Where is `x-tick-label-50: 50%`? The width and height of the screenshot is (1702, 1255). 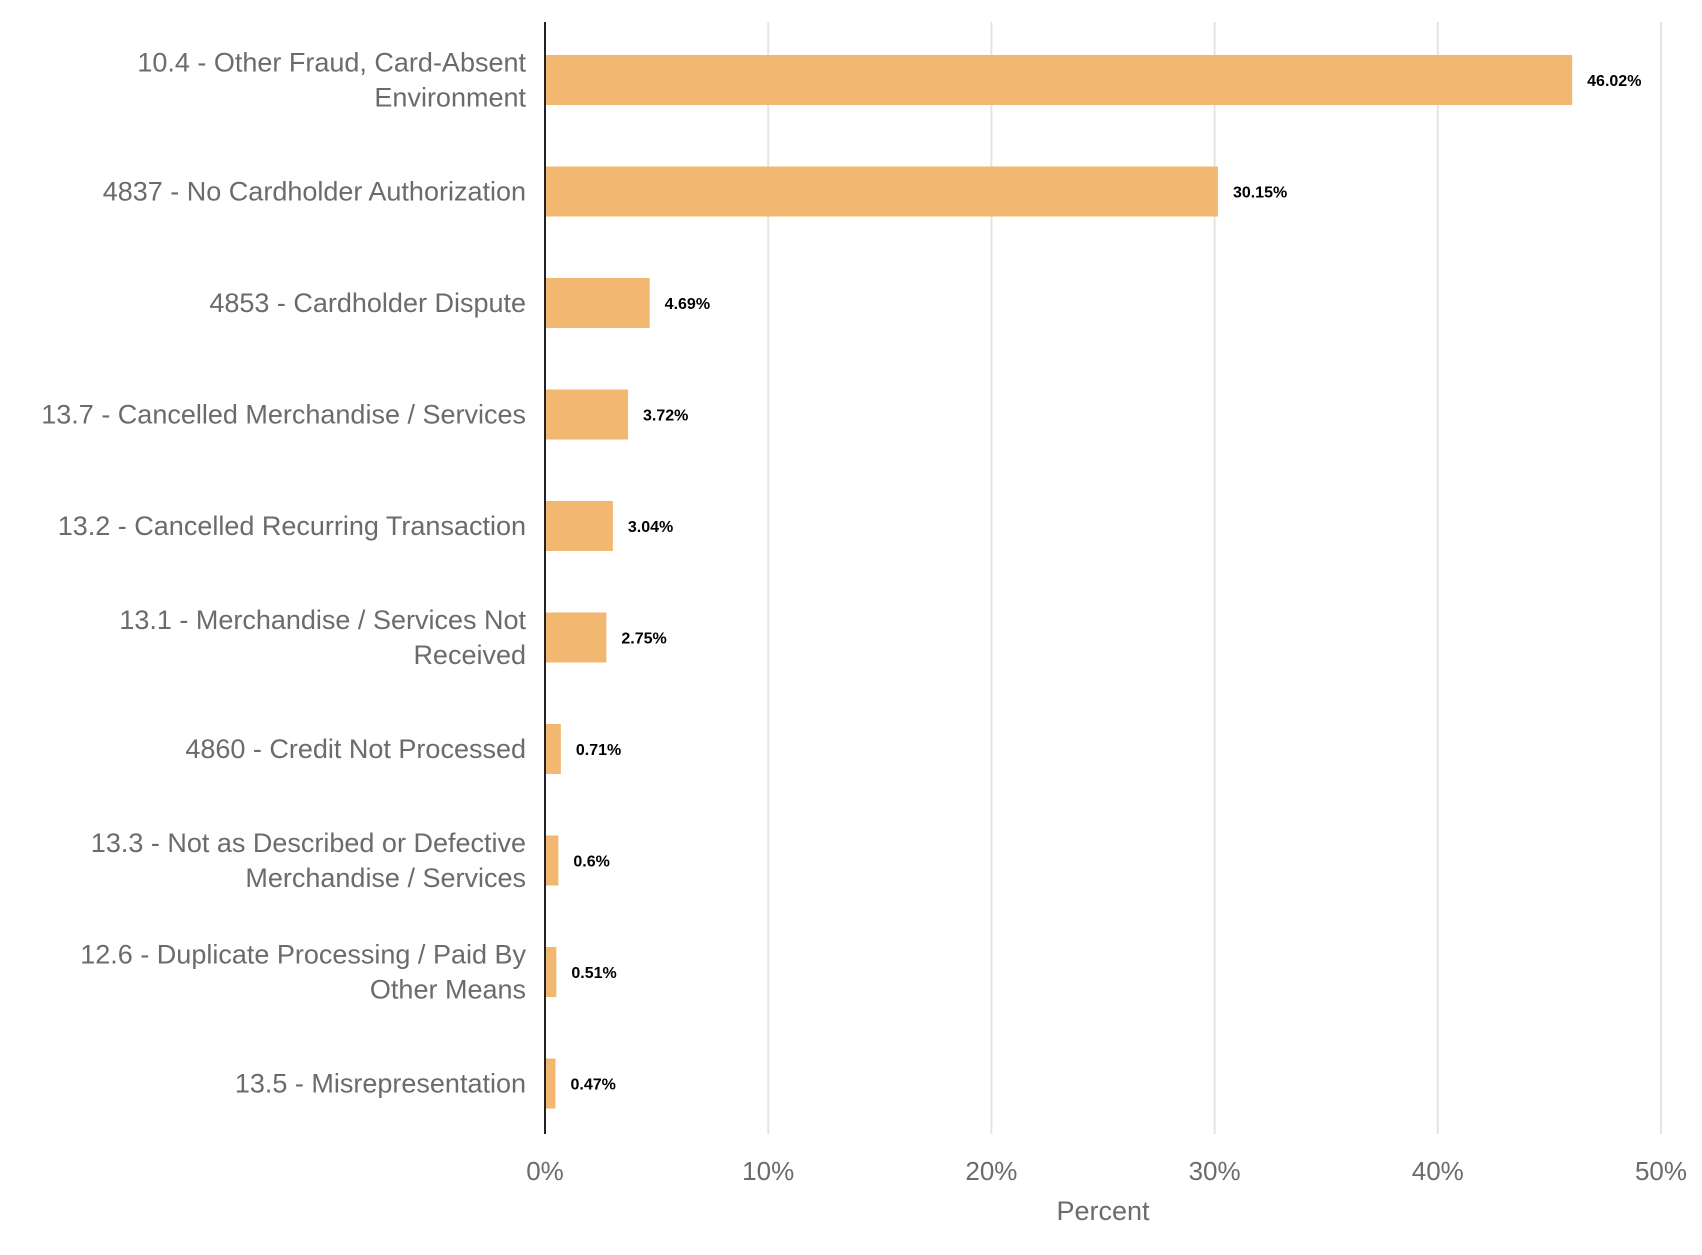
x-tick-label-50: 50% is located at coordinates (1661, 1171).